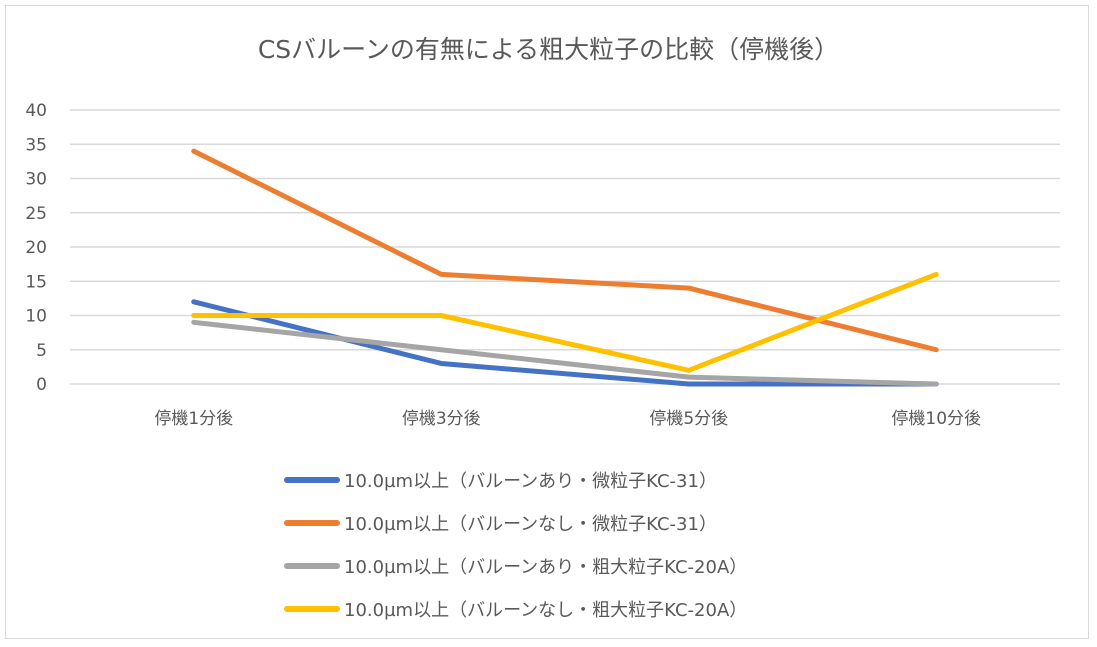  What do you see at coordinates (193, 419) in the screenshot?
I see `x-tick-label: 停機1分後` at bounding box center [193, 419].